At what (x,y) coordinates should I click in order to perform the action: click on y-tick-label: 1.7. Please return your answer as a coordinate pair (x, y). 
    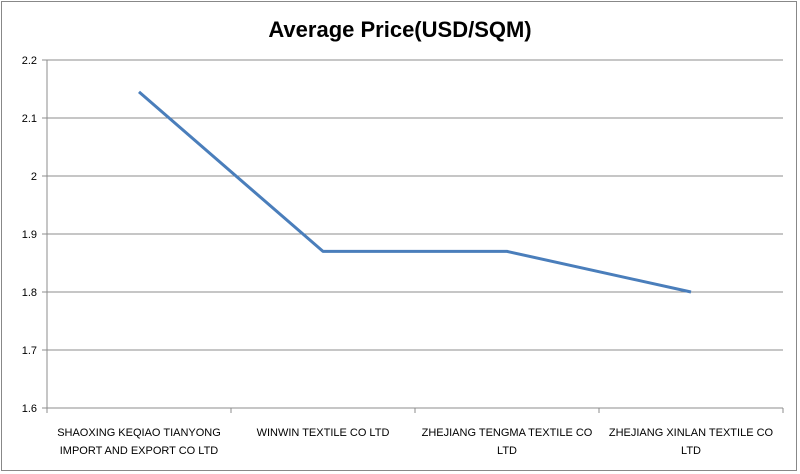
    Looking at the image, I should click on (29, 351).